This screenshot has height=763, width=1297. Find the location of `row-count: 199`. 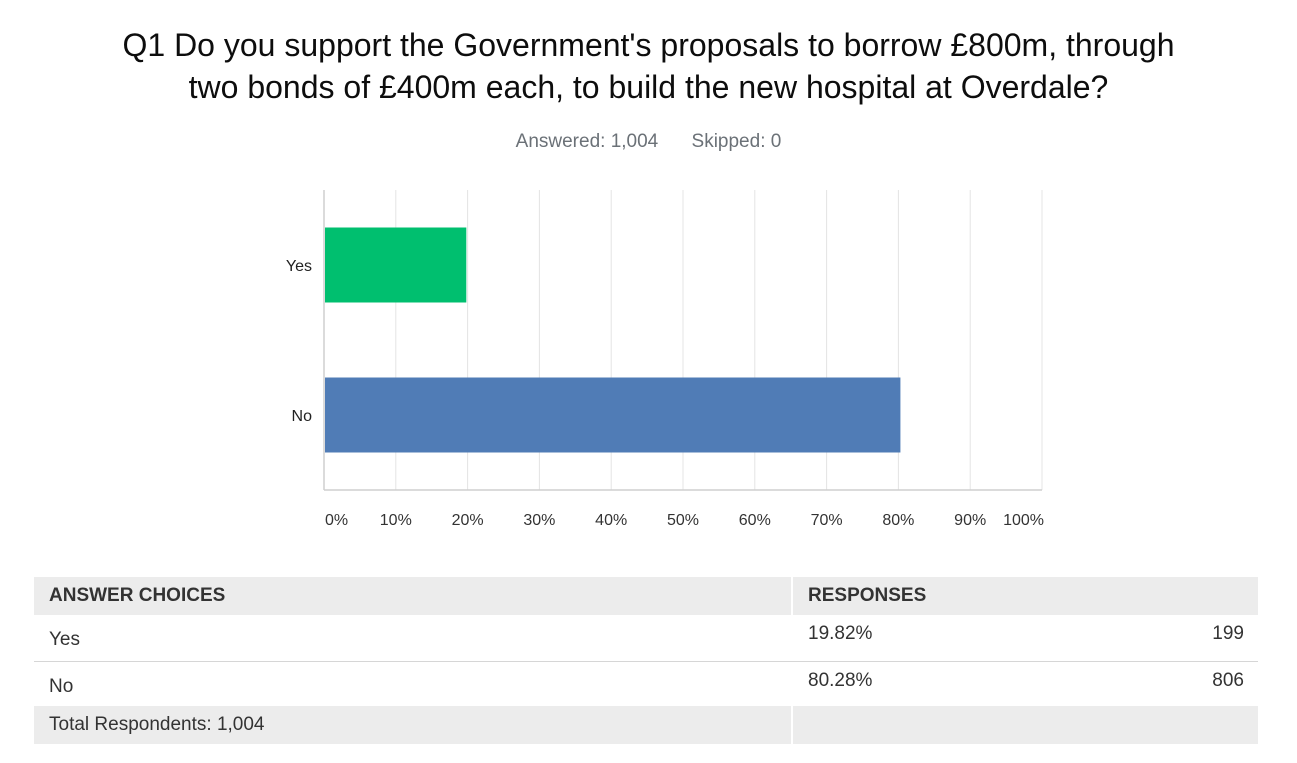

row-count: 199 is located at coordinates (1228, 633).